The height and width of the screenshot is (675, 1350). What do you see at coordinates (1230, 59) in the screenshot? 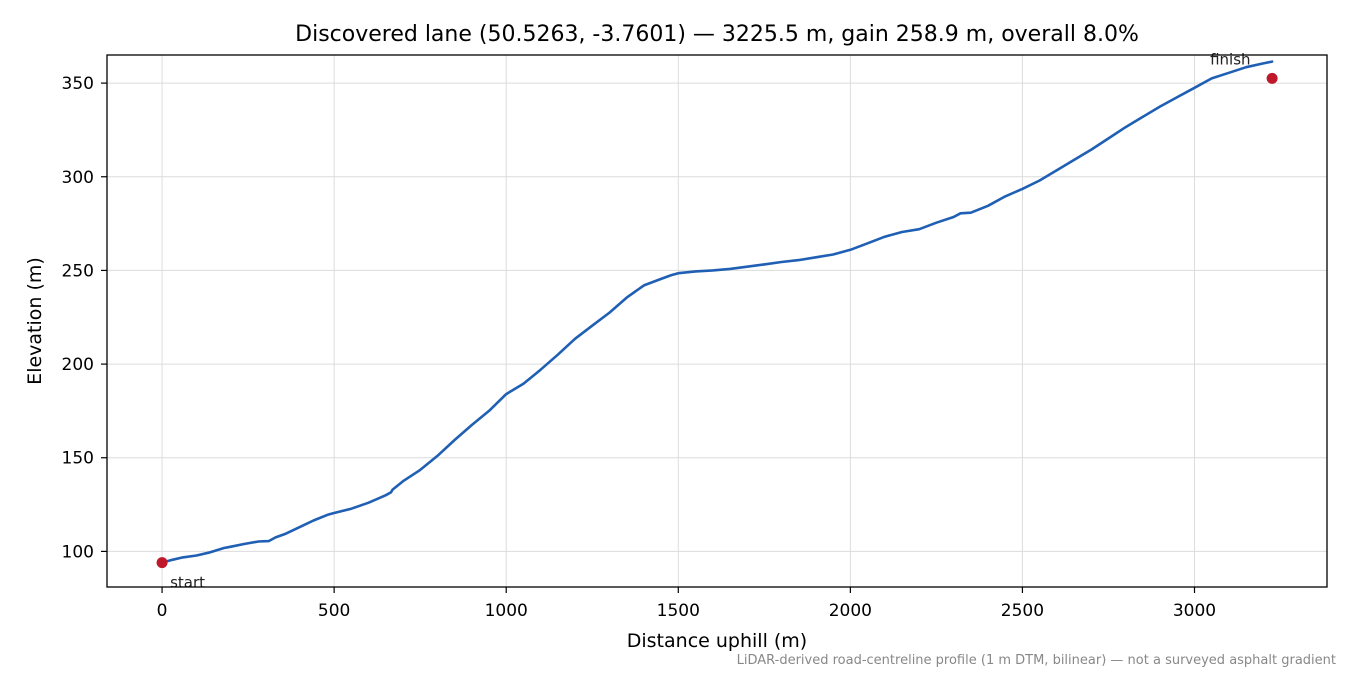
I see `finish-label: finish` at bounding box center [1230, 59].